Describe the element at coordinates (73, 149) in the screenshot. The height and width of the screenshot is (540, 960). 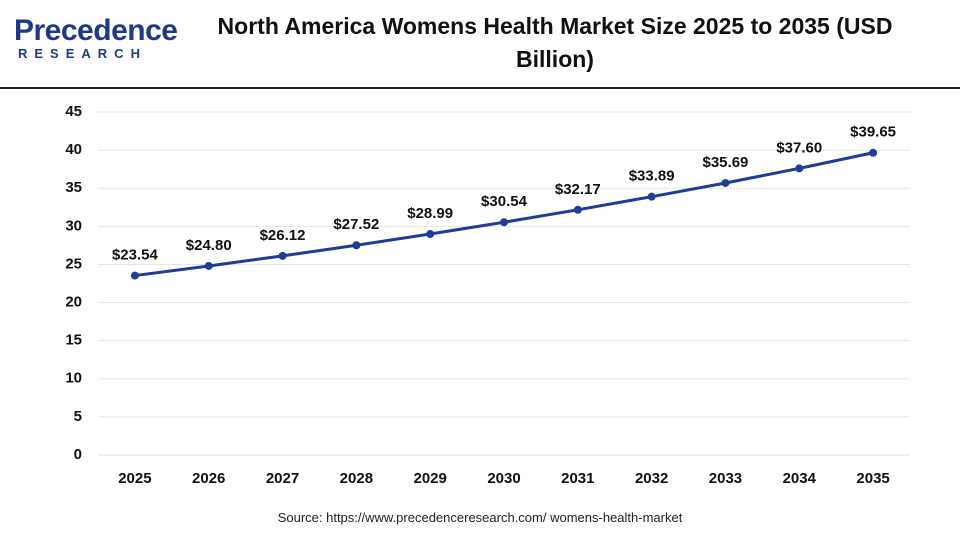
I see `y-tick-label: 40` at that location.